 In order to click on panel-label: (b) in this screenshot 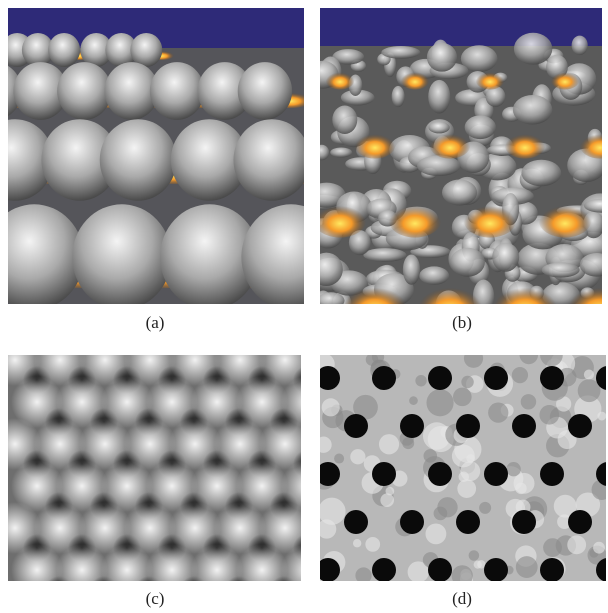, I will do `click(462, 322)`.